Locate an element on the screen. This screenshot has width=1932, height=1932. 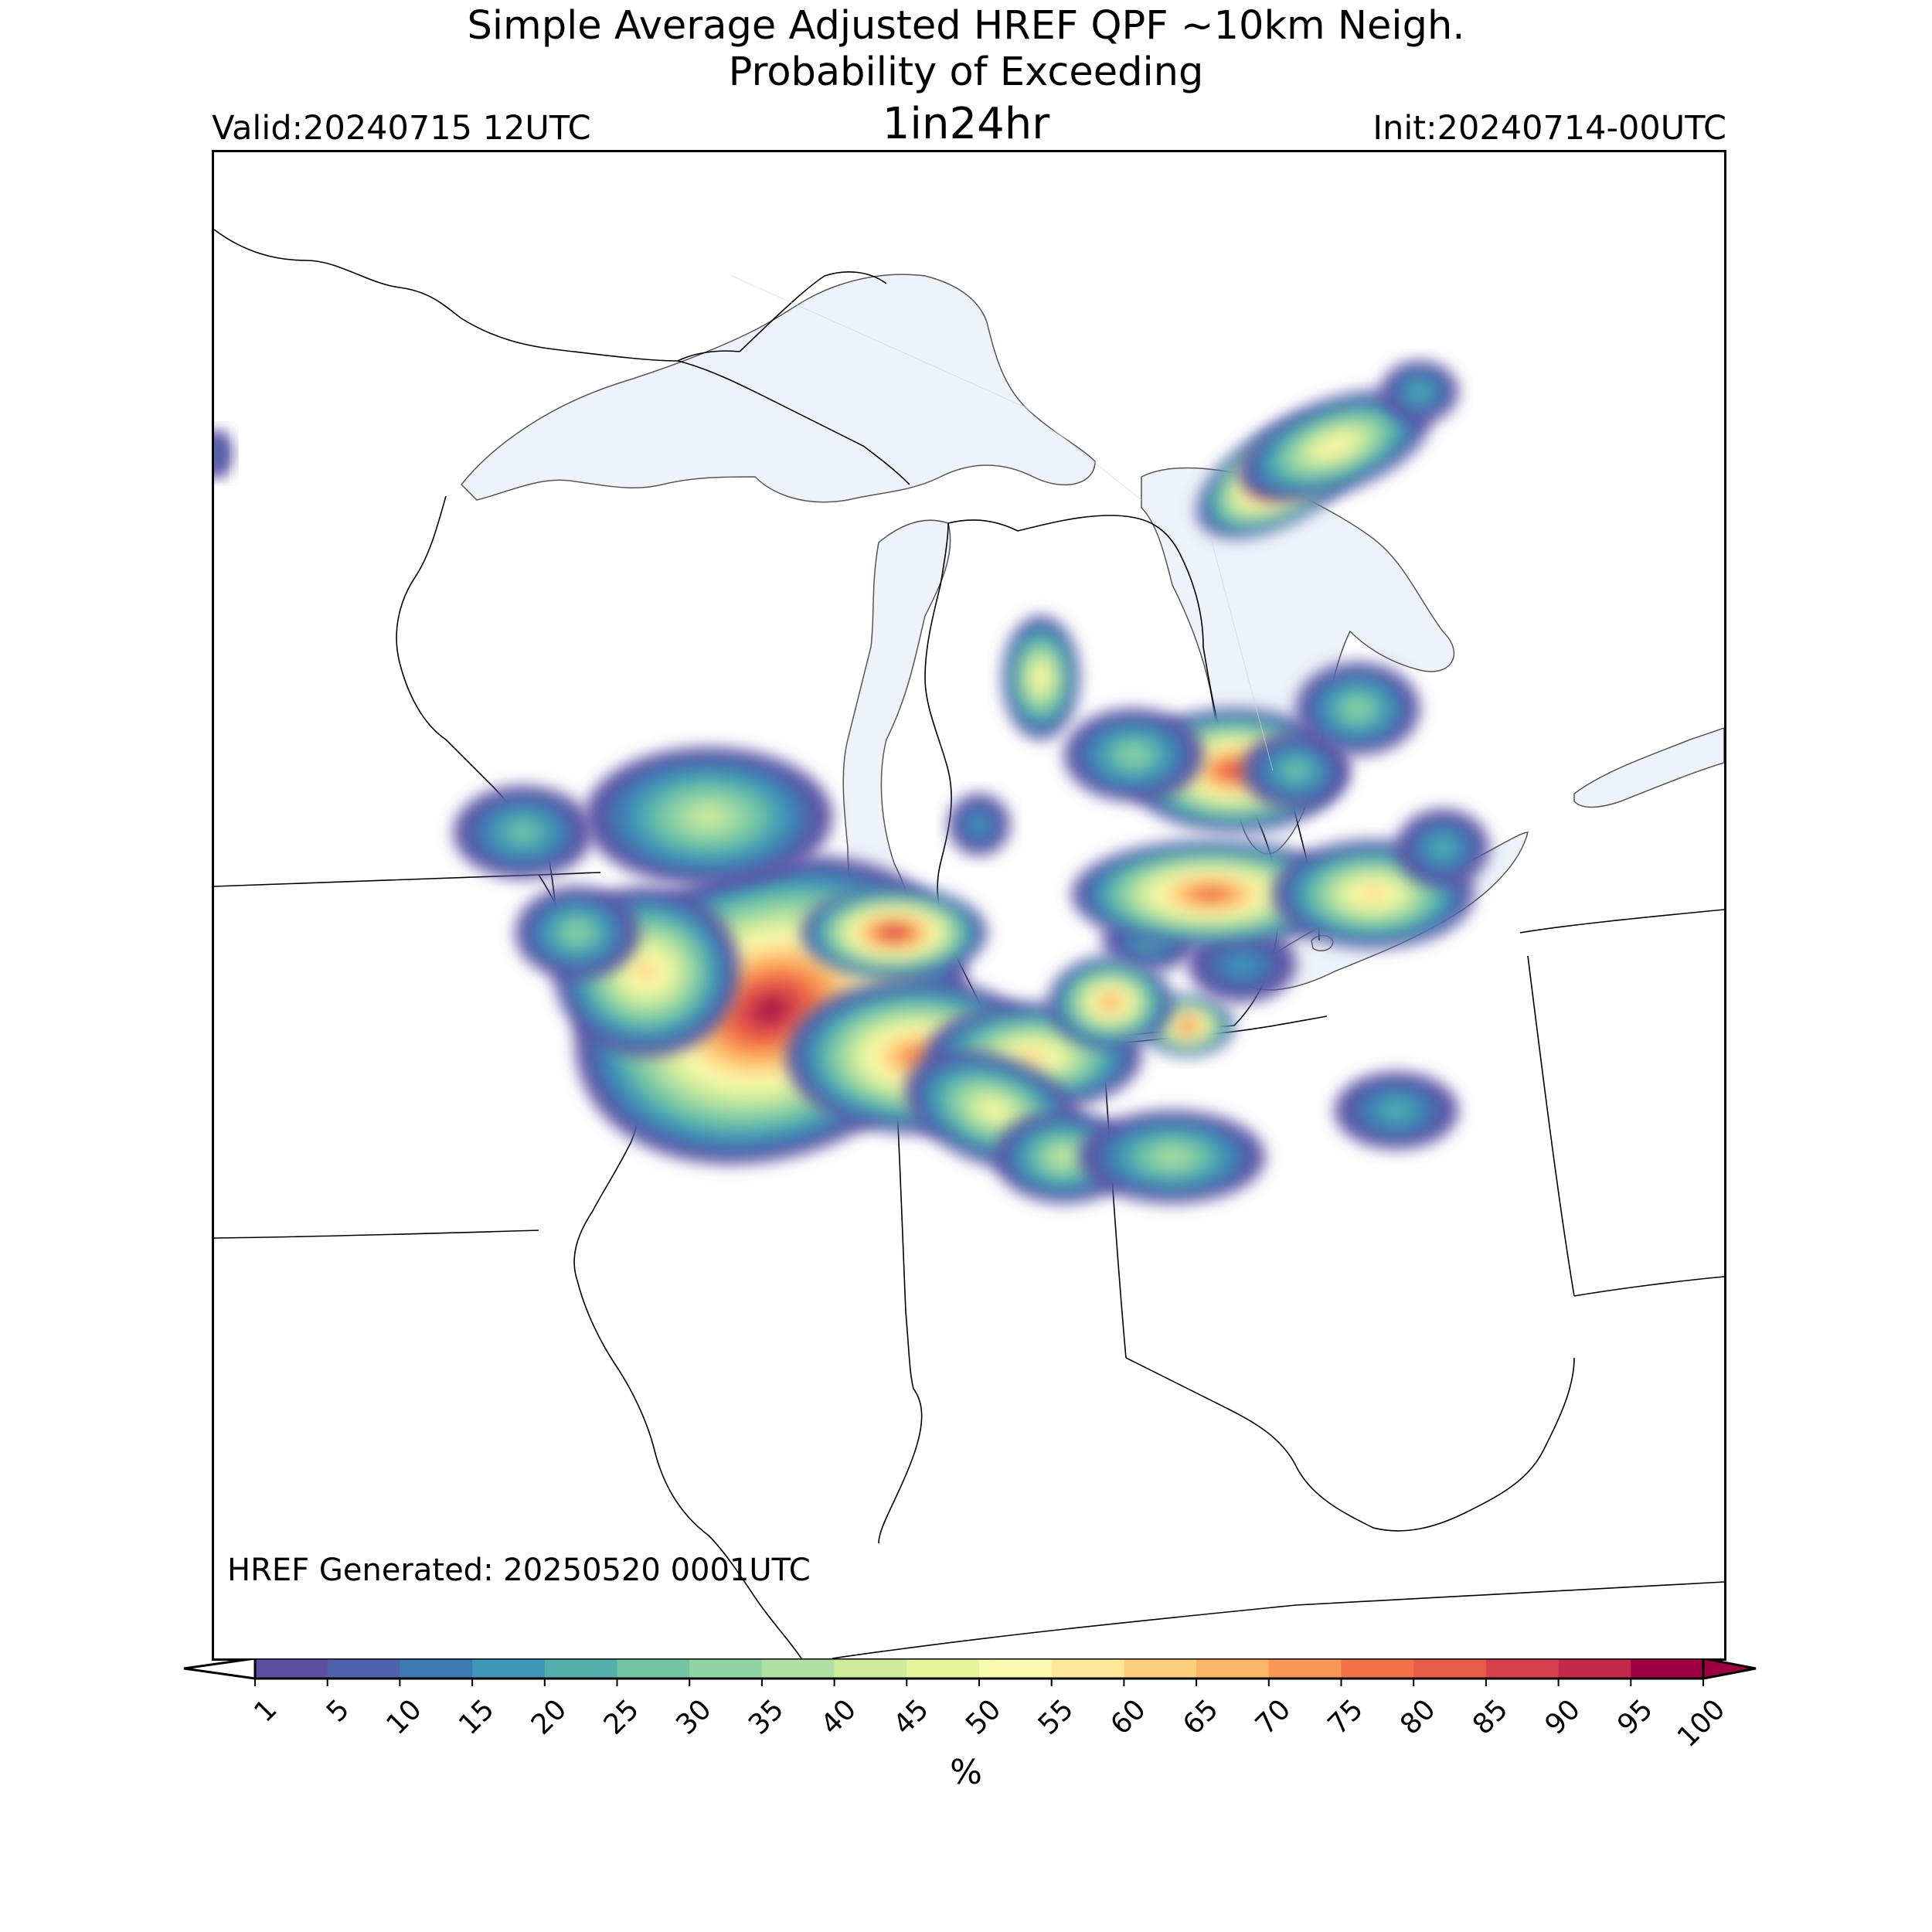
michigan-wisconsin-border is located at coordinates (793, 422).